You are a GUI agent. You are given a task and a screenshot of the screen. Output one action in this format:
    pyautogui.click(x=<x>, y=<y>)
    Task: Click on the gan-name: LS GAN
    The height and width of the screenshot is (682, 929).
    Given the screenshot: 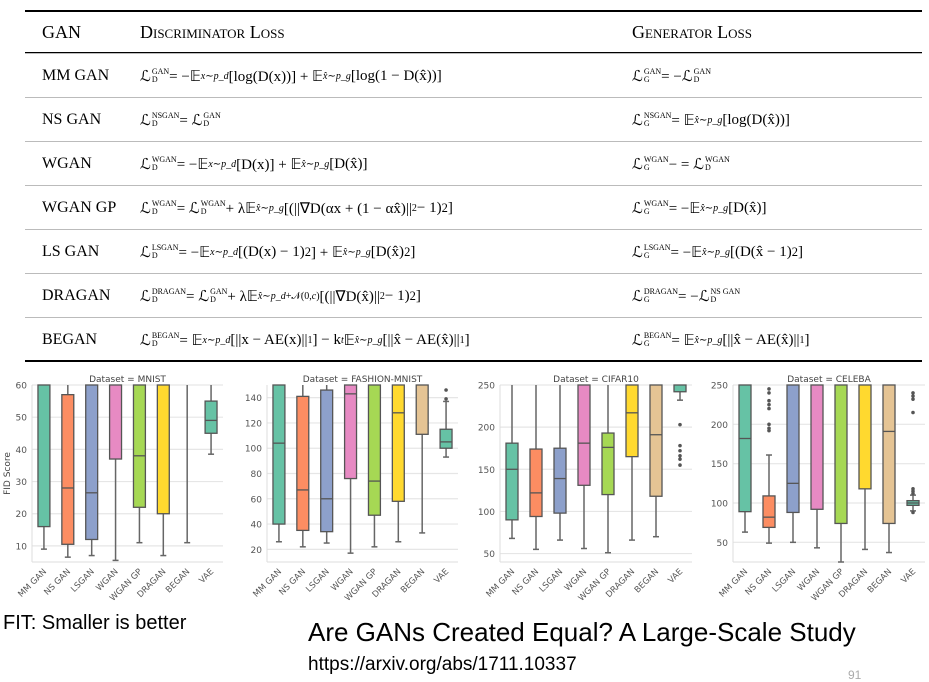 What is the action you would take?
    pyautogui.click(x=71, y=251)
    